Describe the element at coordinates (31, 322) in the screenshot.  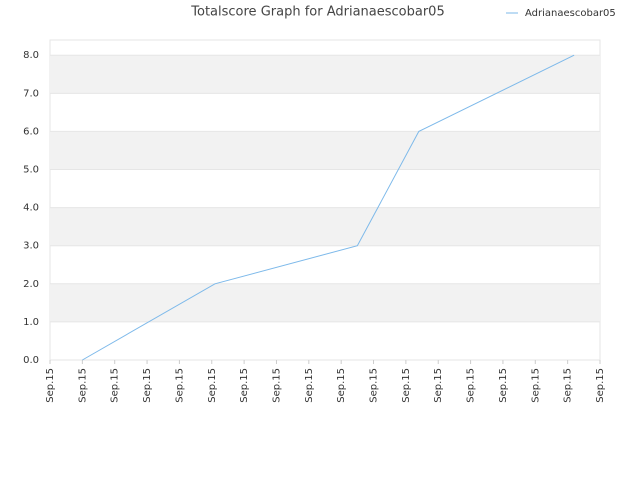
I see `y-tick-label: 1.0` at that location.